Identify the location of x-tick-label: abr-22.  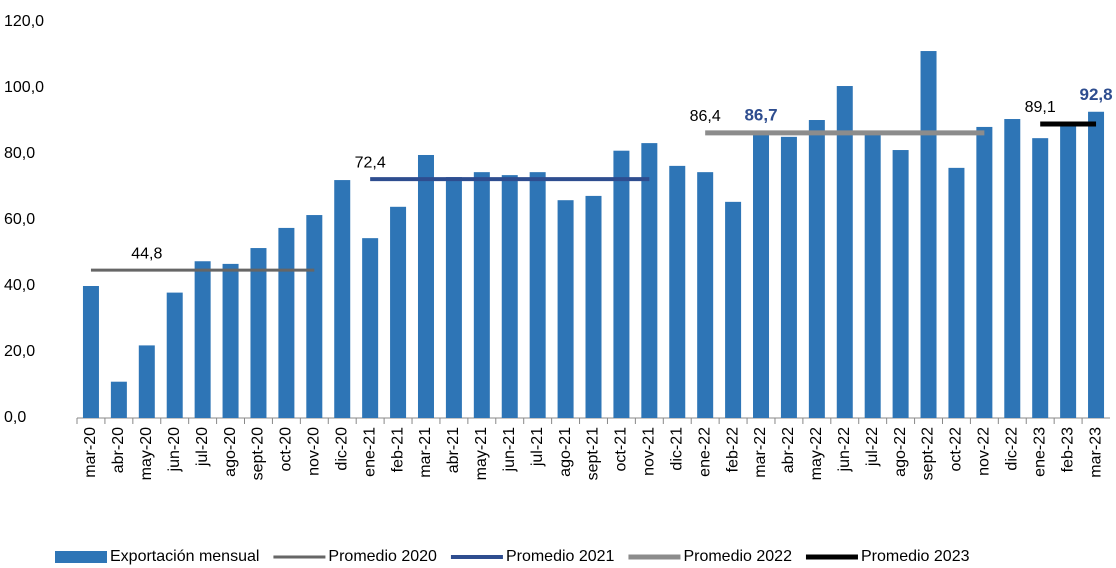
(788, 450).